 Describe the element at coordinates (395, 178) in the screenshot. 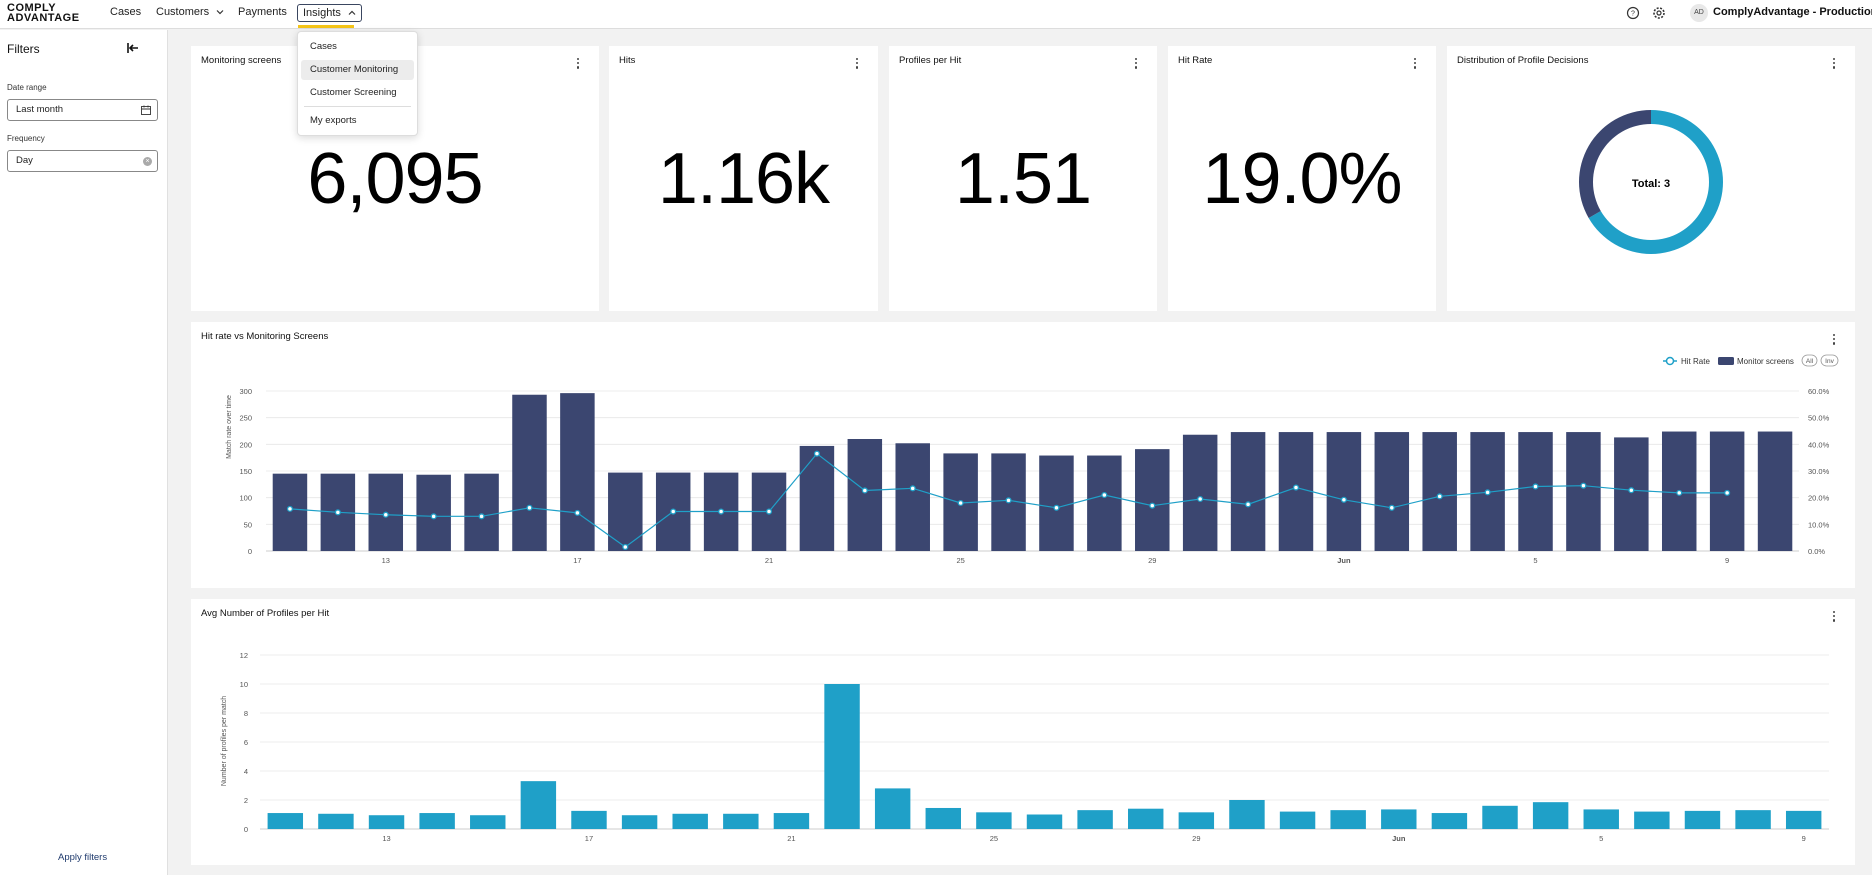

I see `monitoring-screens-card: Monitoring screens 6,095` at that location.